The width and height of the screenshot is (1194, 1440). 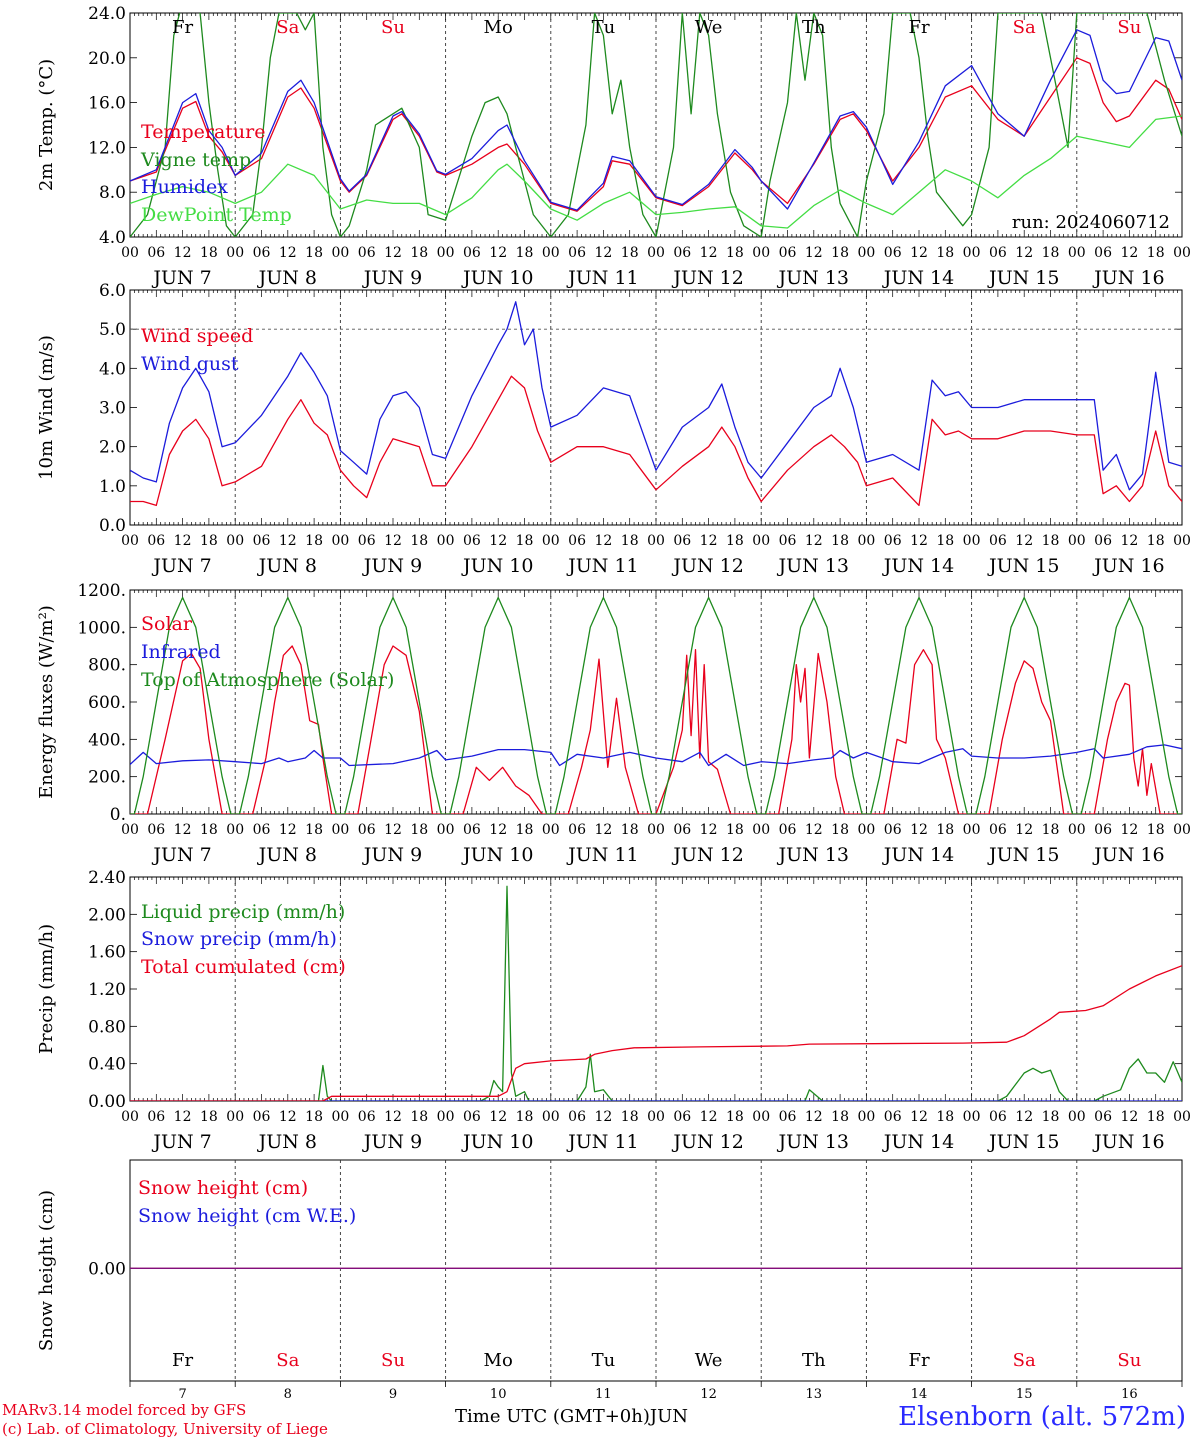 What do you see at coordinates (101, 591) in the screenshot?
I see `y-tick-label: 1200.` at bounding box center [101, 591].